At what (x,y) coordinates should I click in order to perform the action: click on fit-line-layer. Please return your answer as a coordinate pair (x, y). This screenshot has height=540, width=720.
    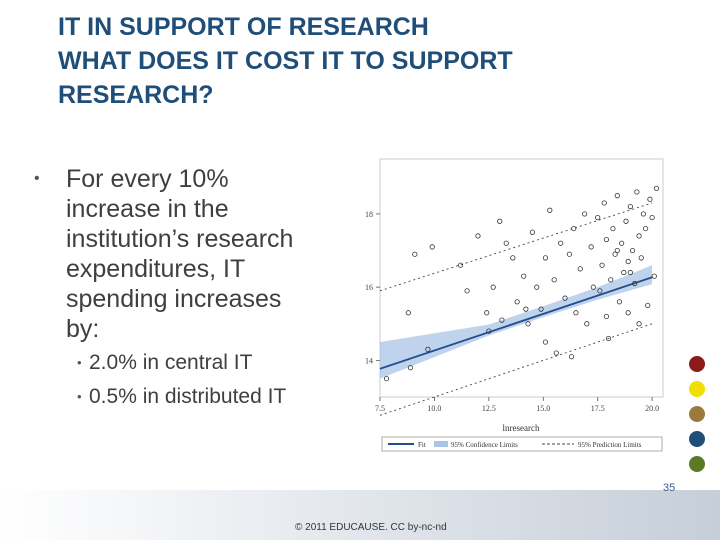
    Looking at the image, I should click on (516, 323).